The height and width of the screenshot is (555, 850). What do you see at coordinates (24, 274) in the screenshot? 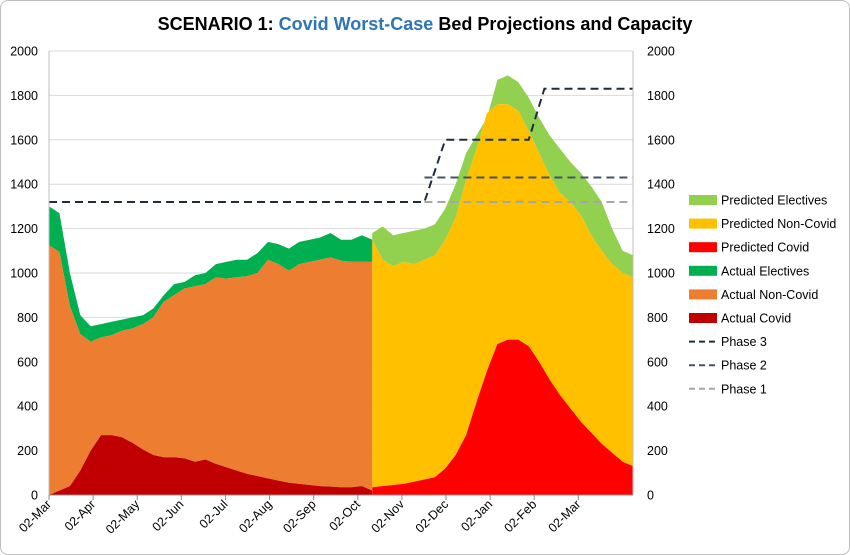
I see `y-tick-label-left: 1000` at bounding box center [24, 274].